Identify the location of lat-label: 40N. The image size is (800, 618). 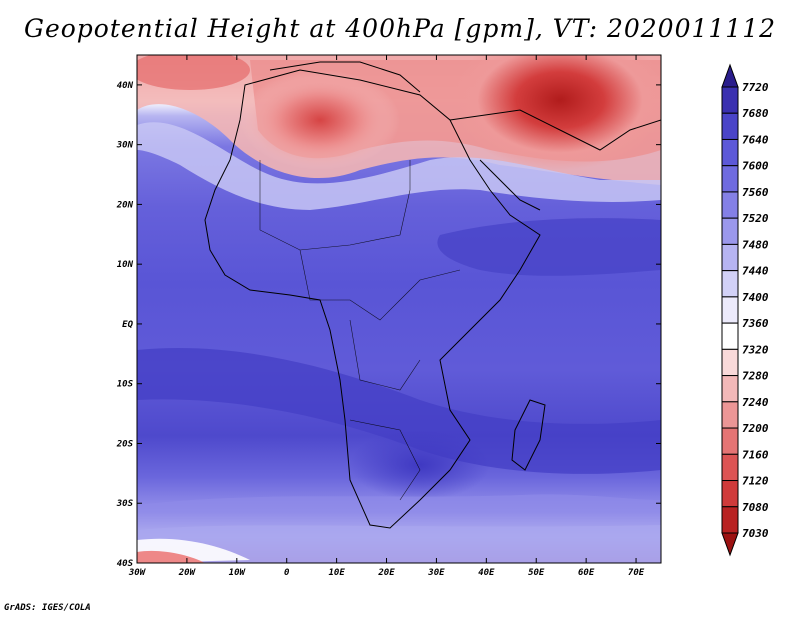
(125, 86).